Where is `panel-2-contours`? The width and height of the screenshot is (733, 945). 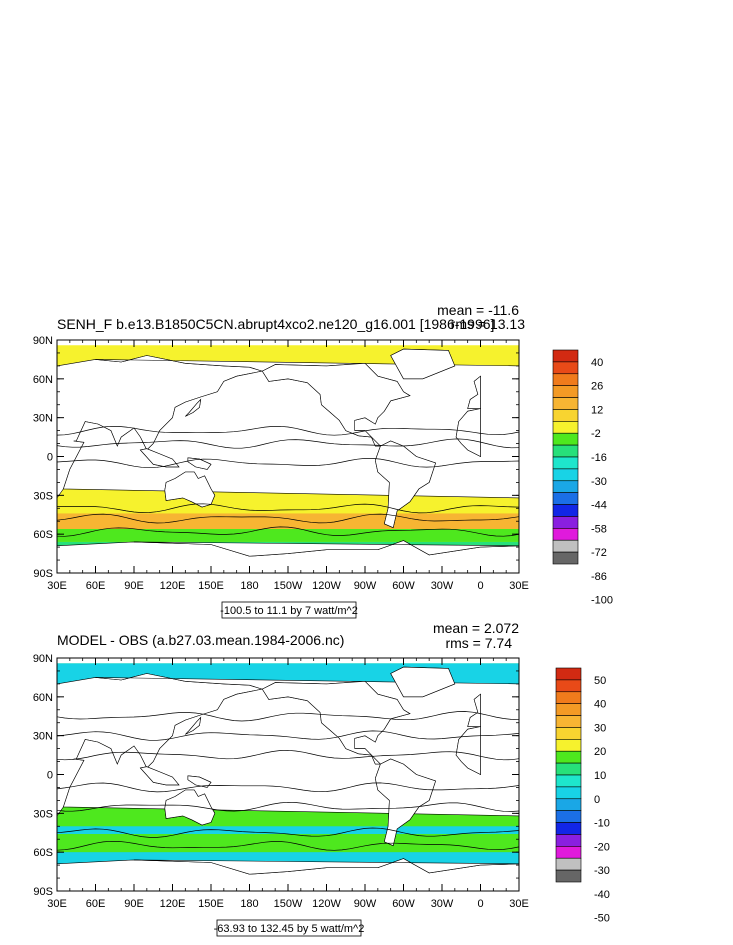
panel-2-contours is located at coordinates (288, 781).